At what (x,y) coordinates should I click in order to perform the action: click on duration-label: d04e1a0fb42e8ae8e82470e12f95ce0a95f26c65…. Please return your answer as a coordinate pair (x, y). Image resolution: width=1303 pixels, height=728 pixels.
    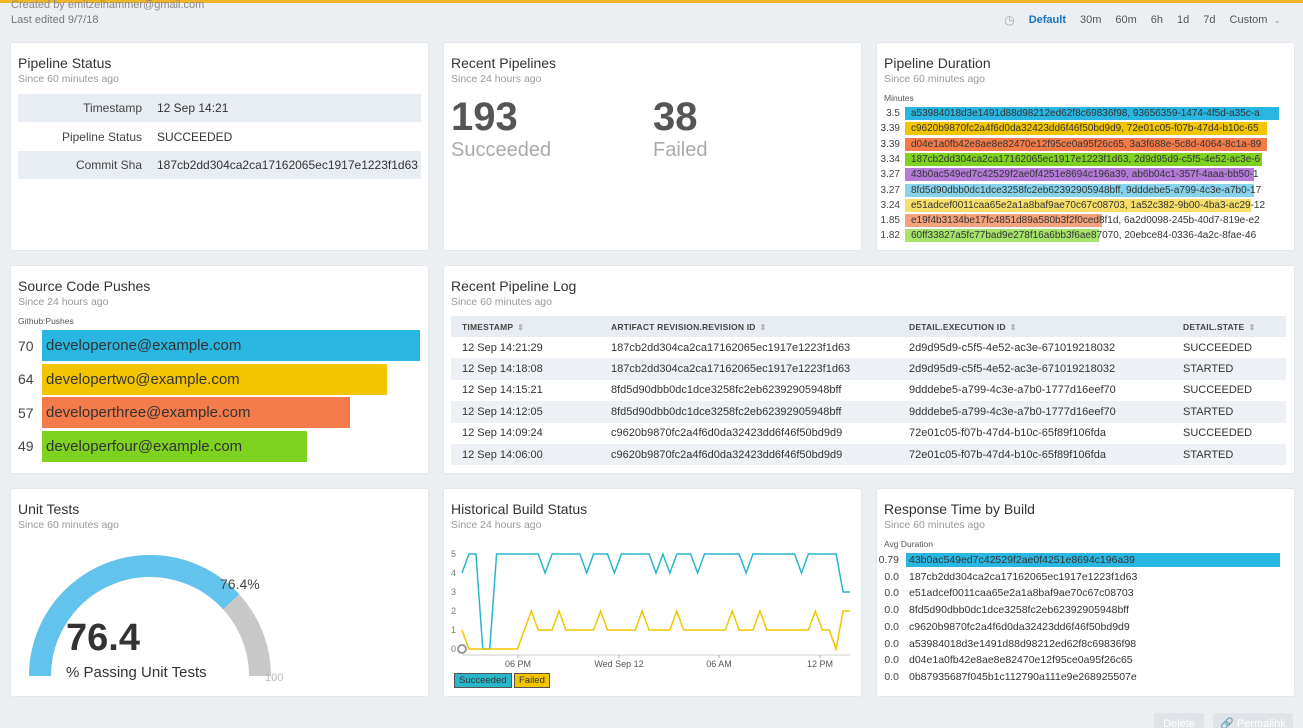
    Looking at the image, I should click on (1086, 144).